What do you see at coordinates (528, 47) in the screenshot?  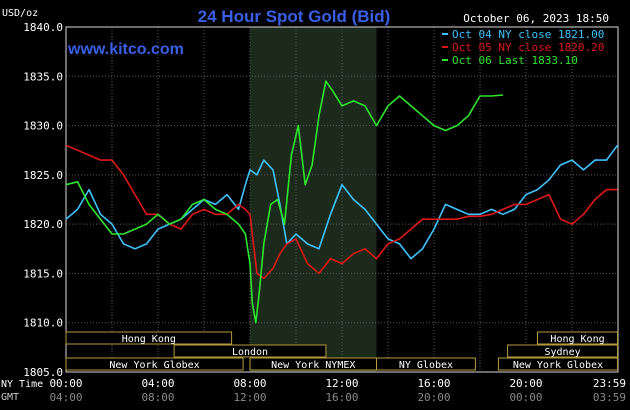 I see `legend-entry: Oct 05 NY close 1820.20` at bounding box center [528, 47].